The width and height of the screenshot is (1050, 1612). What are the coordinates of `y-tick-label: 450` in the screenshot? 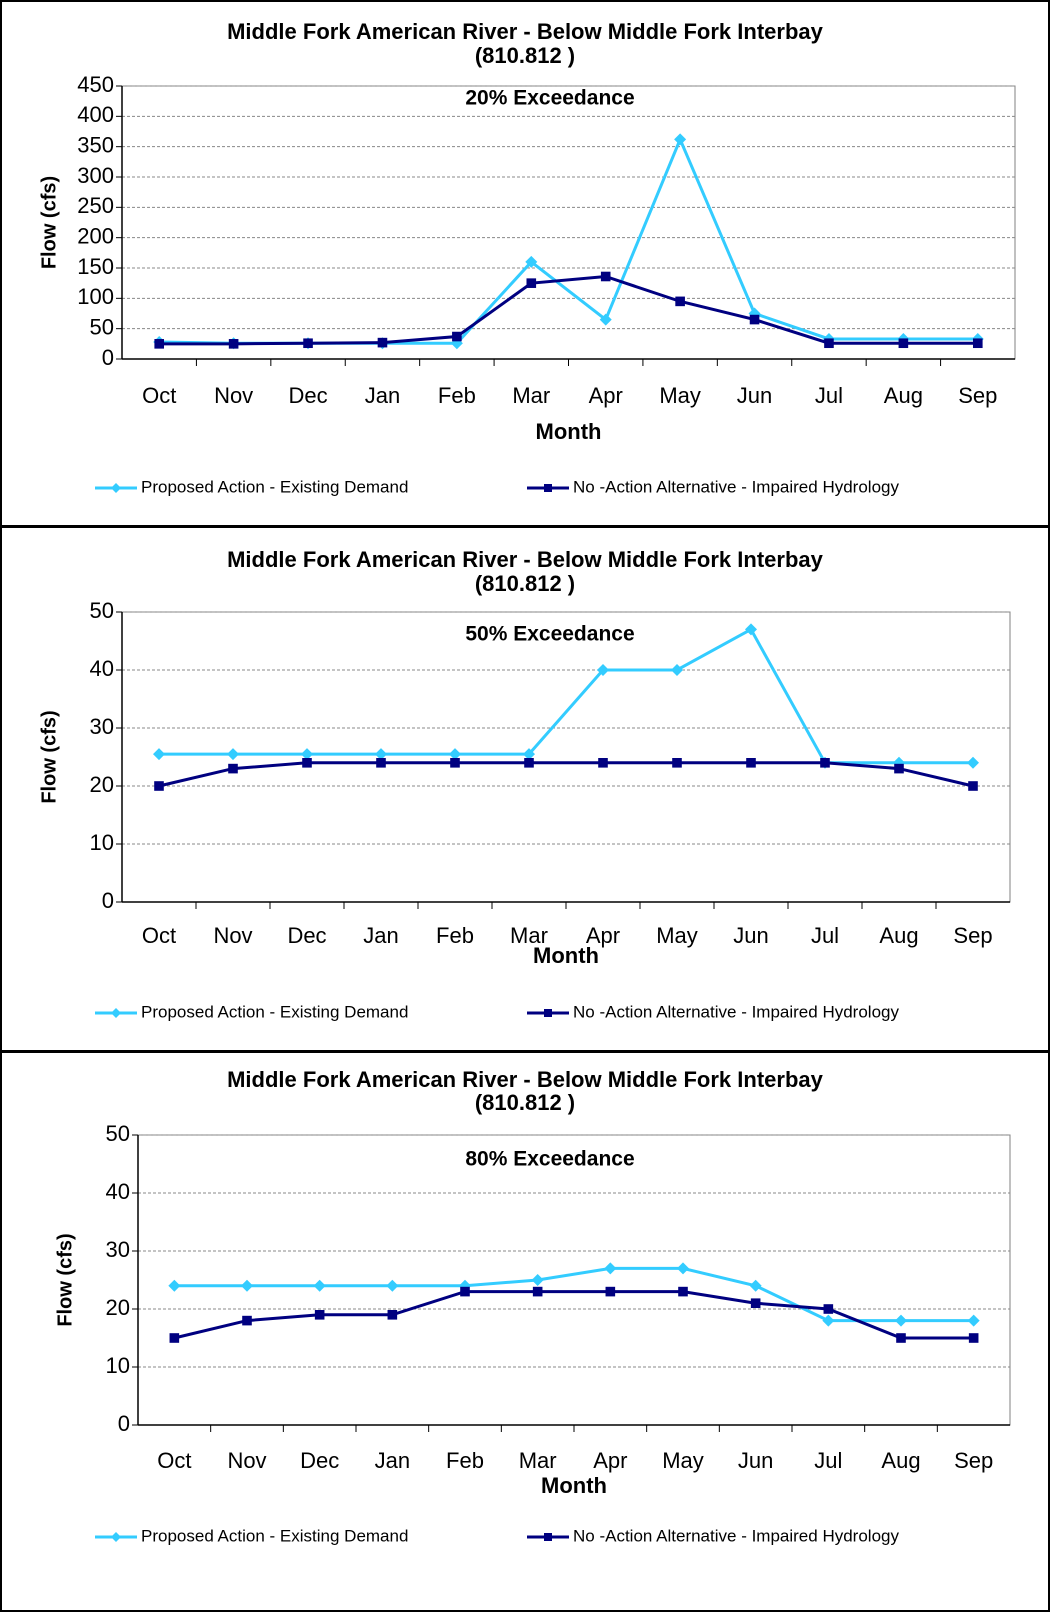 It's located at (95, 84).